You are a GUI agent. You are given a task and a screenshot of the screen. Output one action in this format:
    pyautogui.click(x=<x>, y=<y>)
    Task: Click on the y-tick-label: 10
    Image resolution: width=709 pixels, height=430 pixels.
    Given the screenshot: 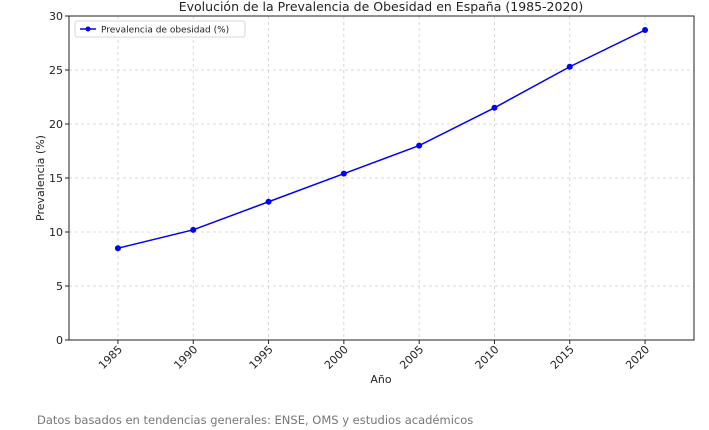 What is the action you would take?
    pyautogui.click(x=56, y=232)
    